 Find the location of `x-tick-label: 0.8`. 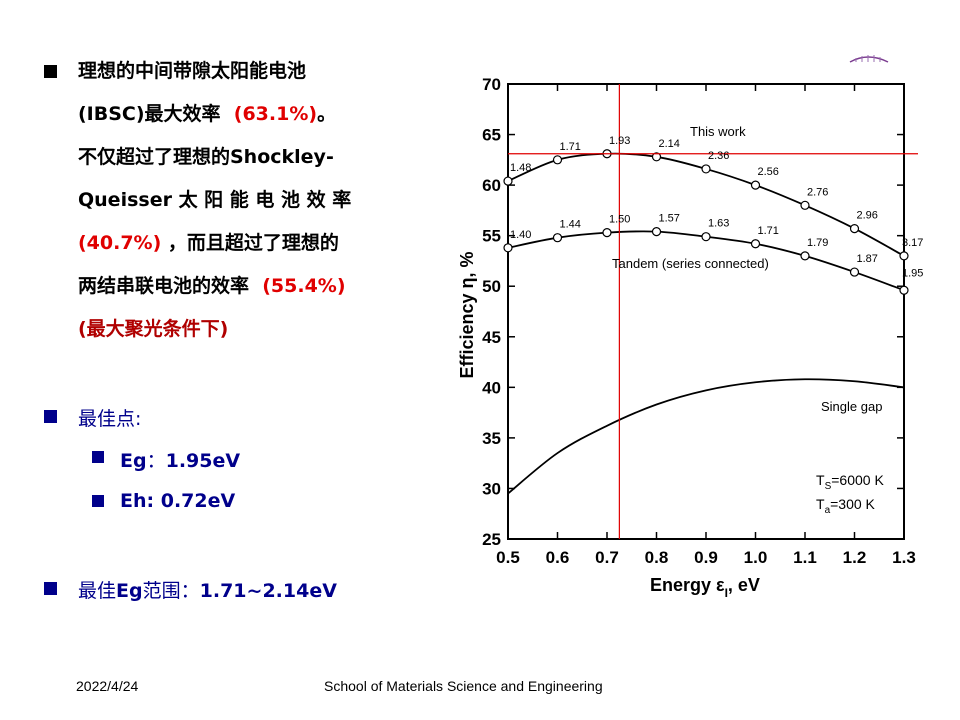

x-tick-label: 0.8 is located at coordinates (657, 557).